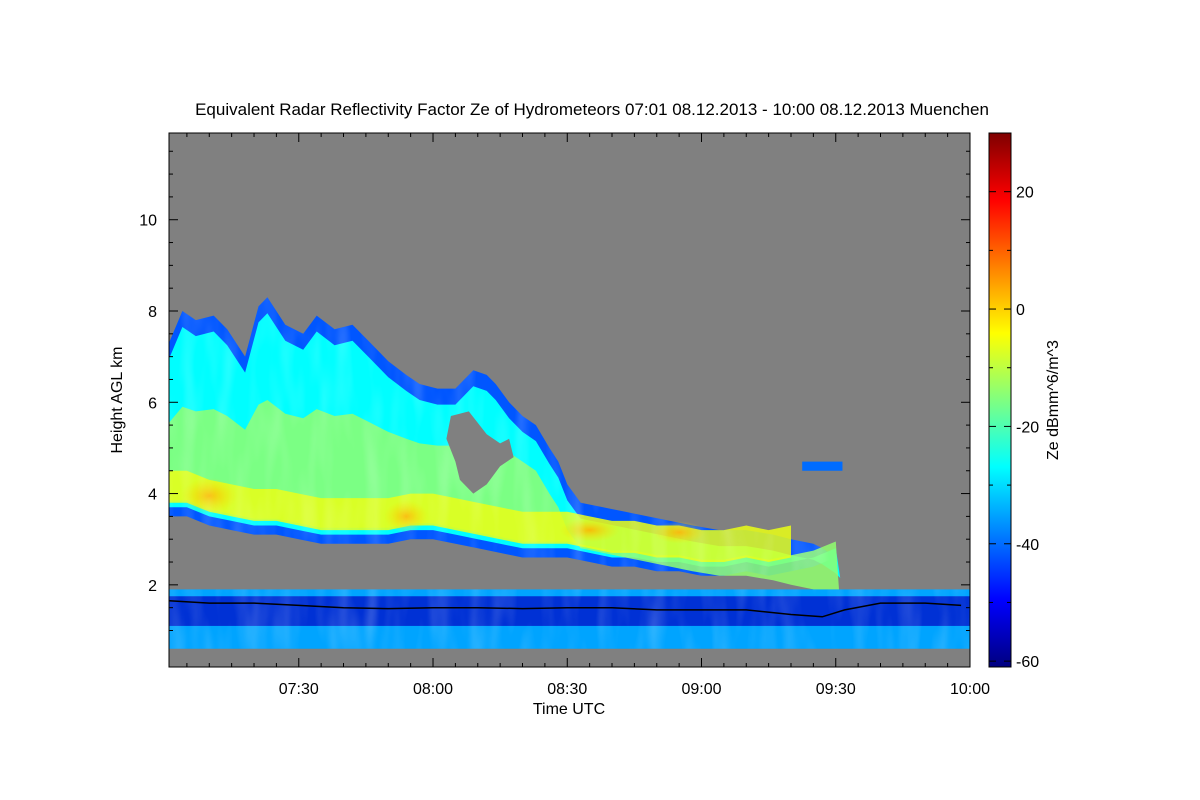  I want to click on x-tick-label: 09:00, so click(701, 689).